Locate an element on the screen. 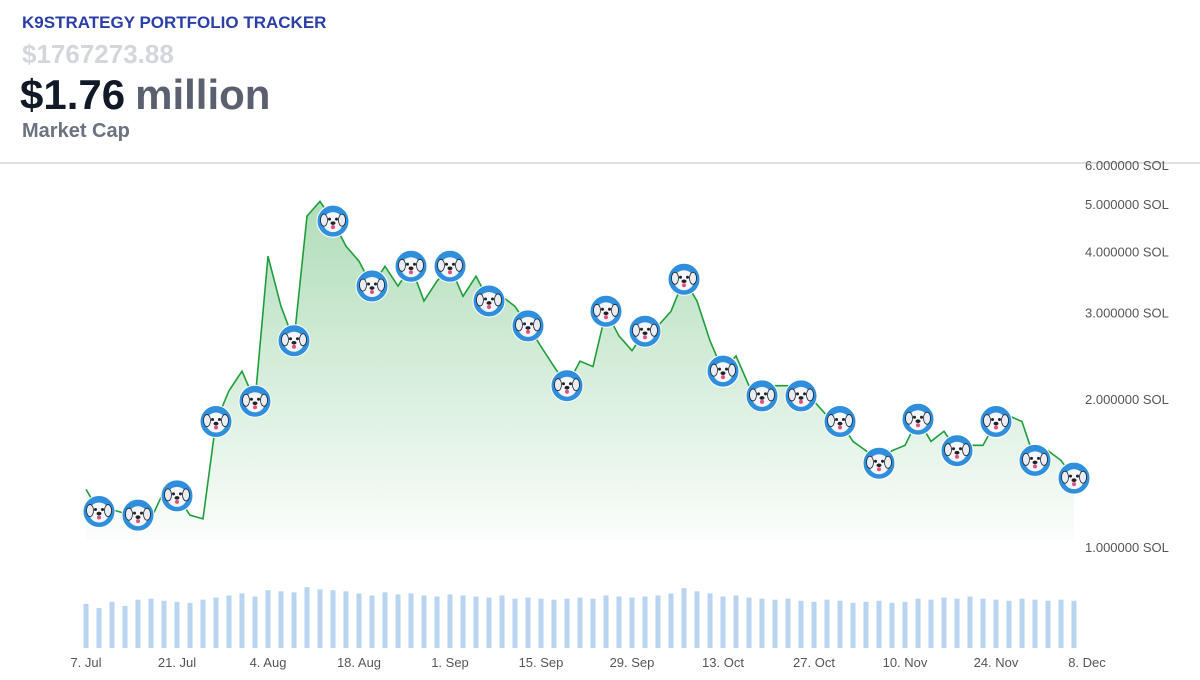 The width and height of the screenshot is (1200, 680). x-tick-label: 7. Jul is located at coordinates (85, 662).